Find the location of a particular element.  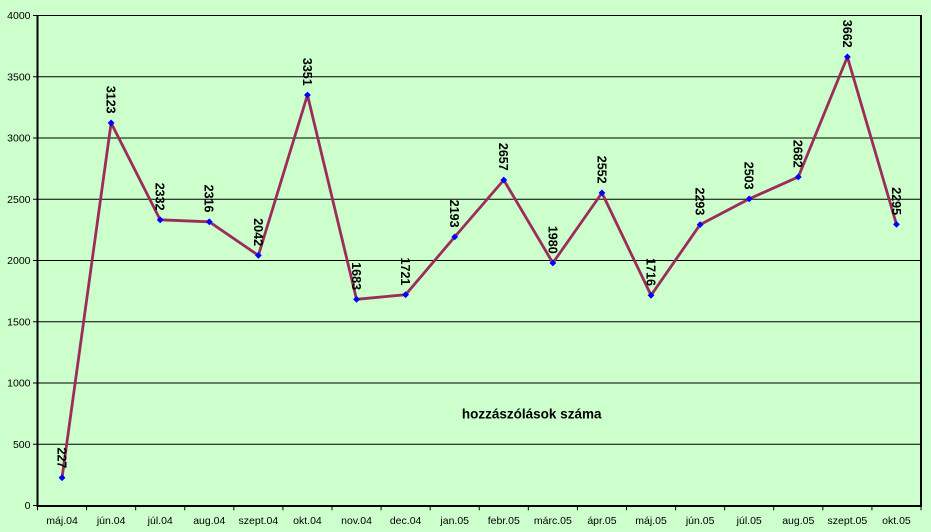

svg-text: 2332 is located at coordinates (160, 197).